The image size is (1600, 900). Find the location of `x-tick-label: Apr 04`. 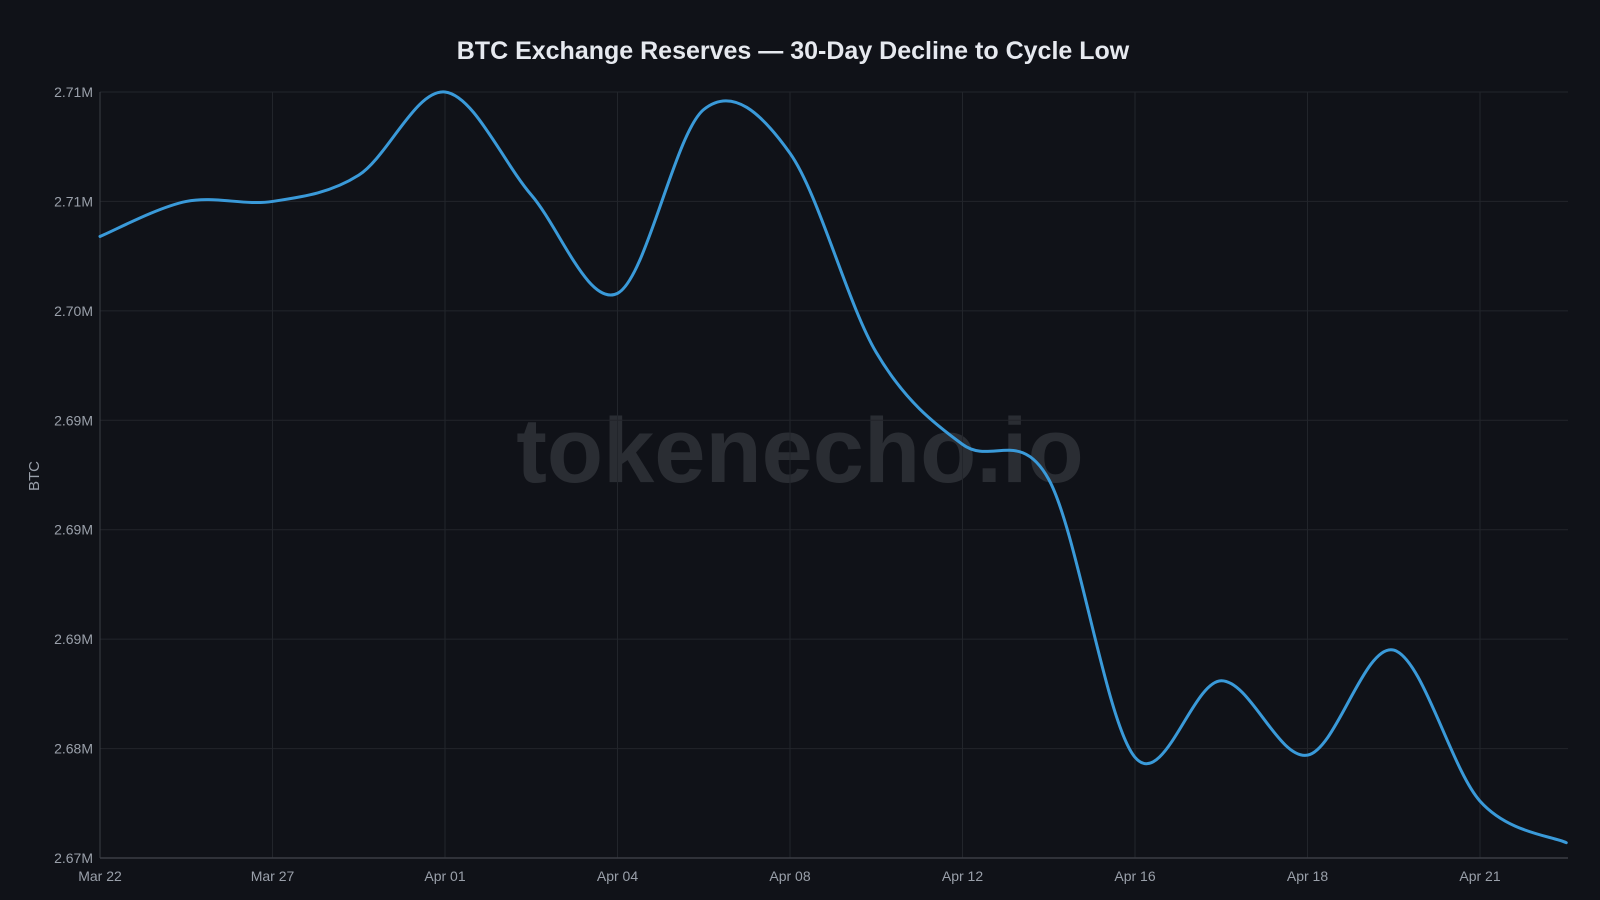

x-tick-label: Apr 04 is located at coordinates (617, 876).